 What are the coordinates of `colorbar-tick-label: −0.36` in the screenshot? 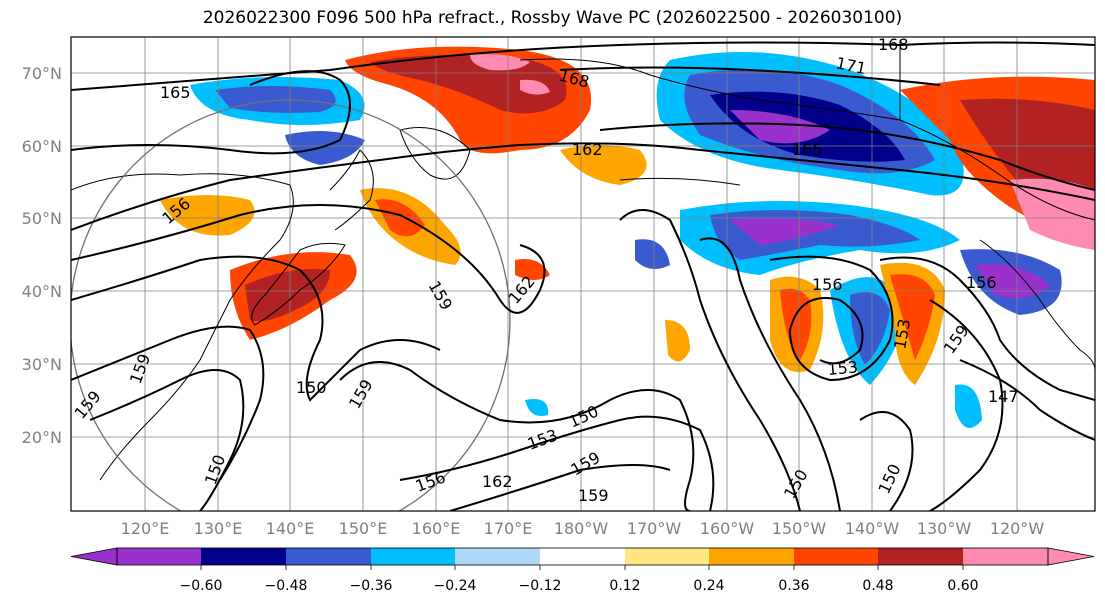 It's located at (371, 586).